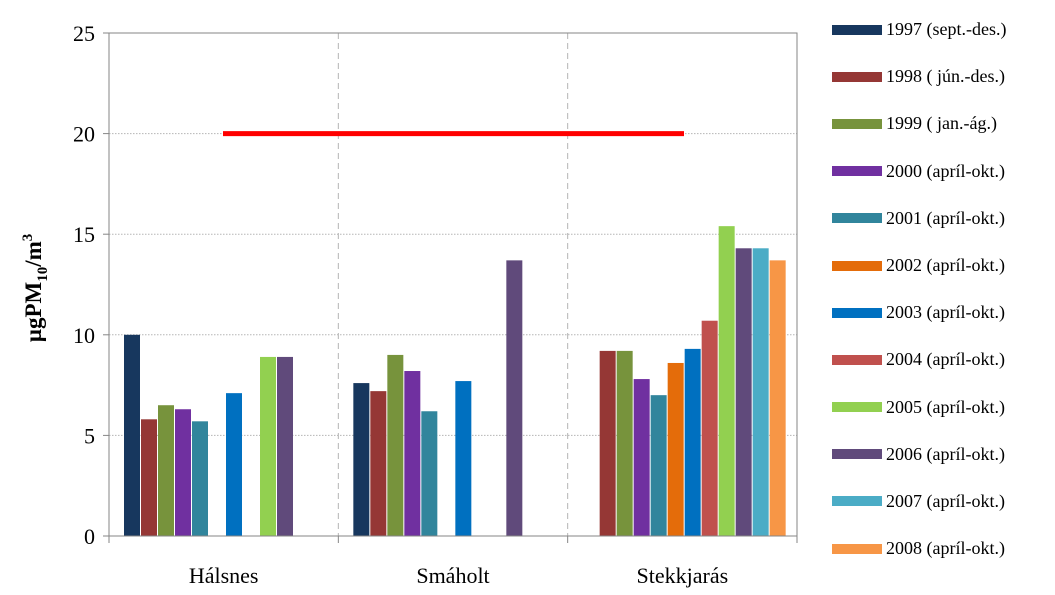  I want to click on legend-label: 2002 (apríl-okt.), so click(945, 265).